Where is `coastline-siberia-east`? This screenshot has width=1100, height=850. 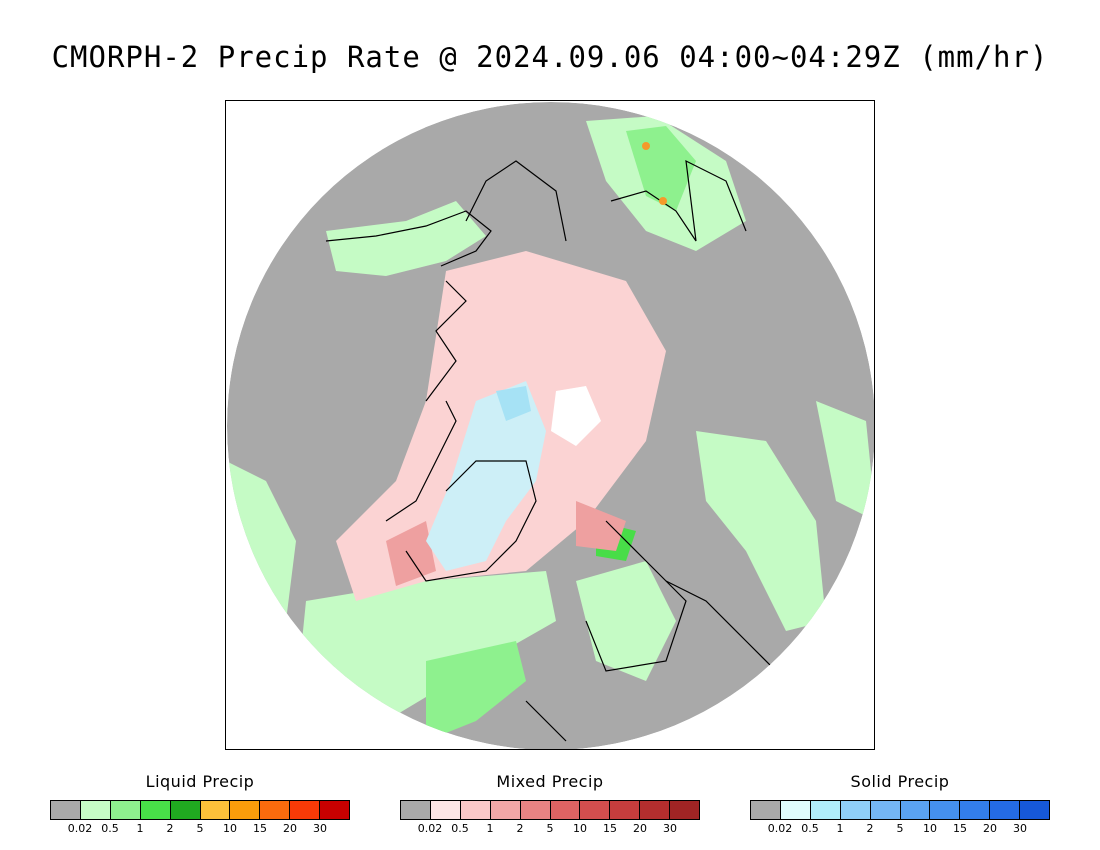 coastline-siberia-east is located at coordinates (516, 201).